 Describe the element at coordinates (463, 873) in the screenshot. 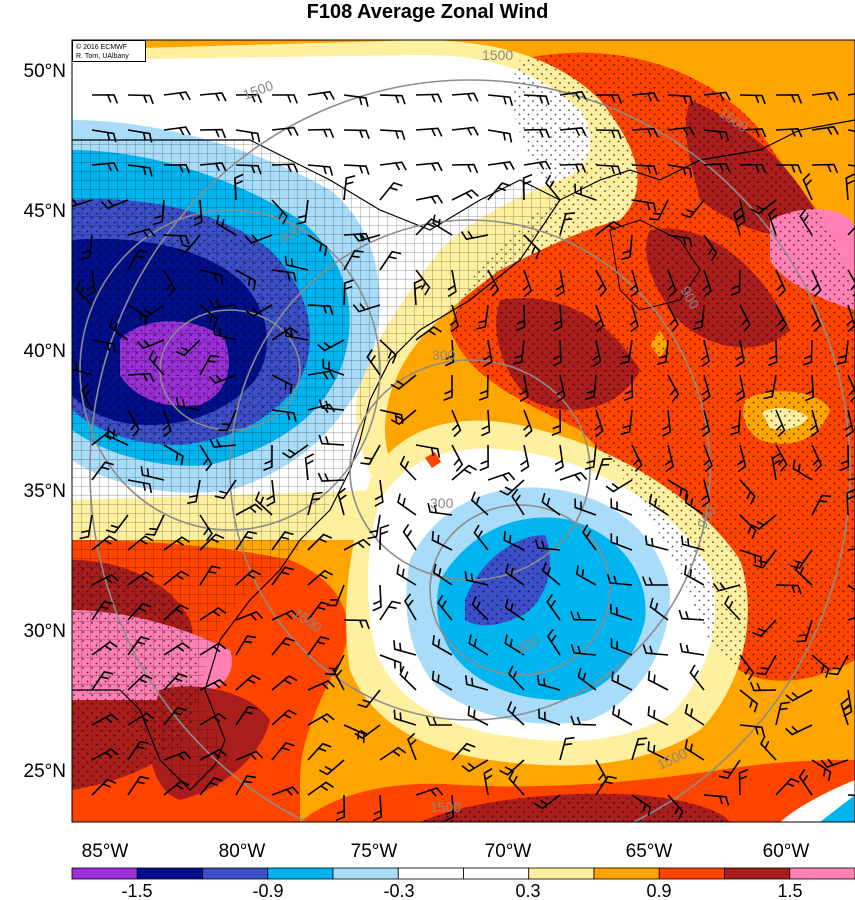

I see `colorbar` at that location.